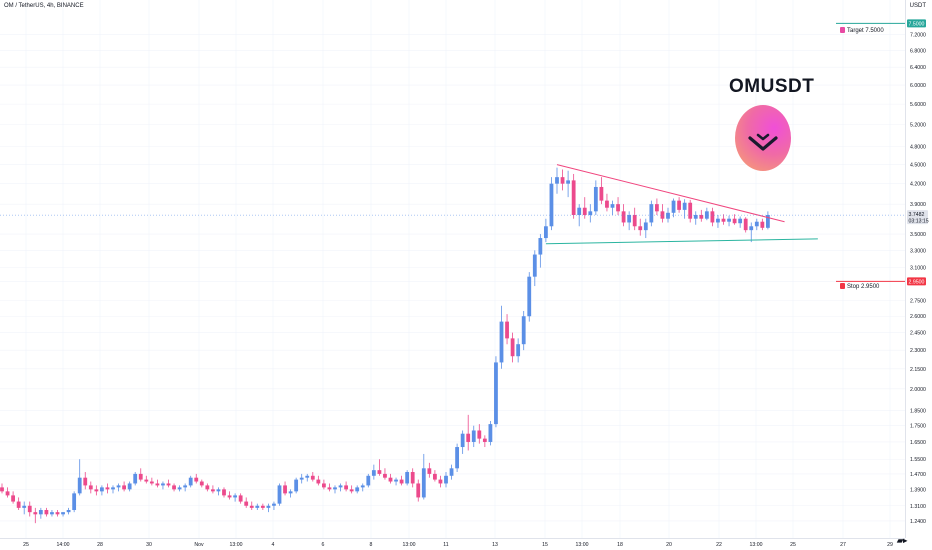 This screenshot has width=932, height=550. What do you see at coordinates (917, 6) in the screenshot?
I see `axis-currency: USDT` at bounding box center [917, 6].